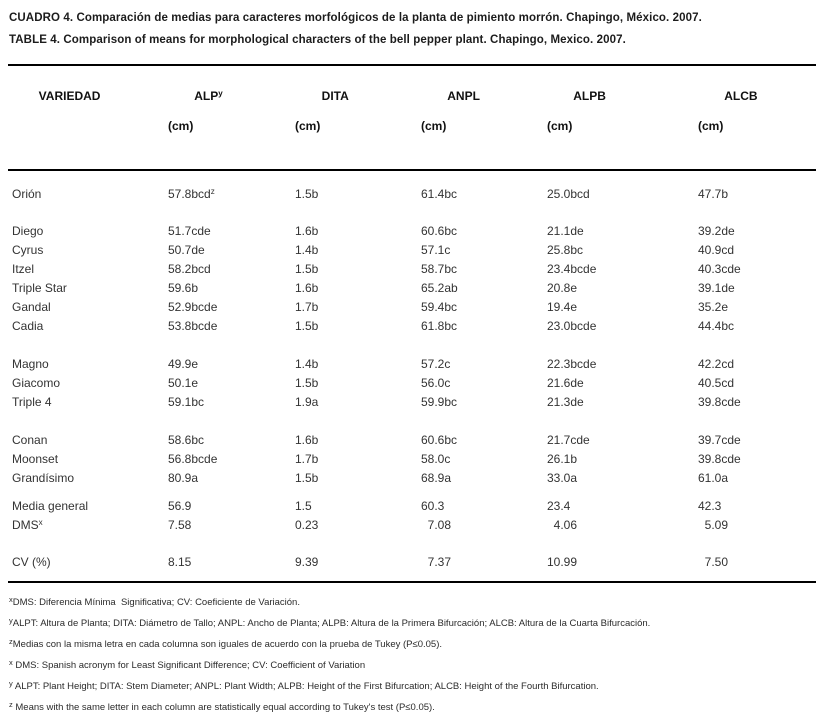 Image resolution: width=823 pixels, height=713 pixels. Describe the element at coordinates (36, 383) in the screenshot. I see `variety-name: Giacomo` at that location.